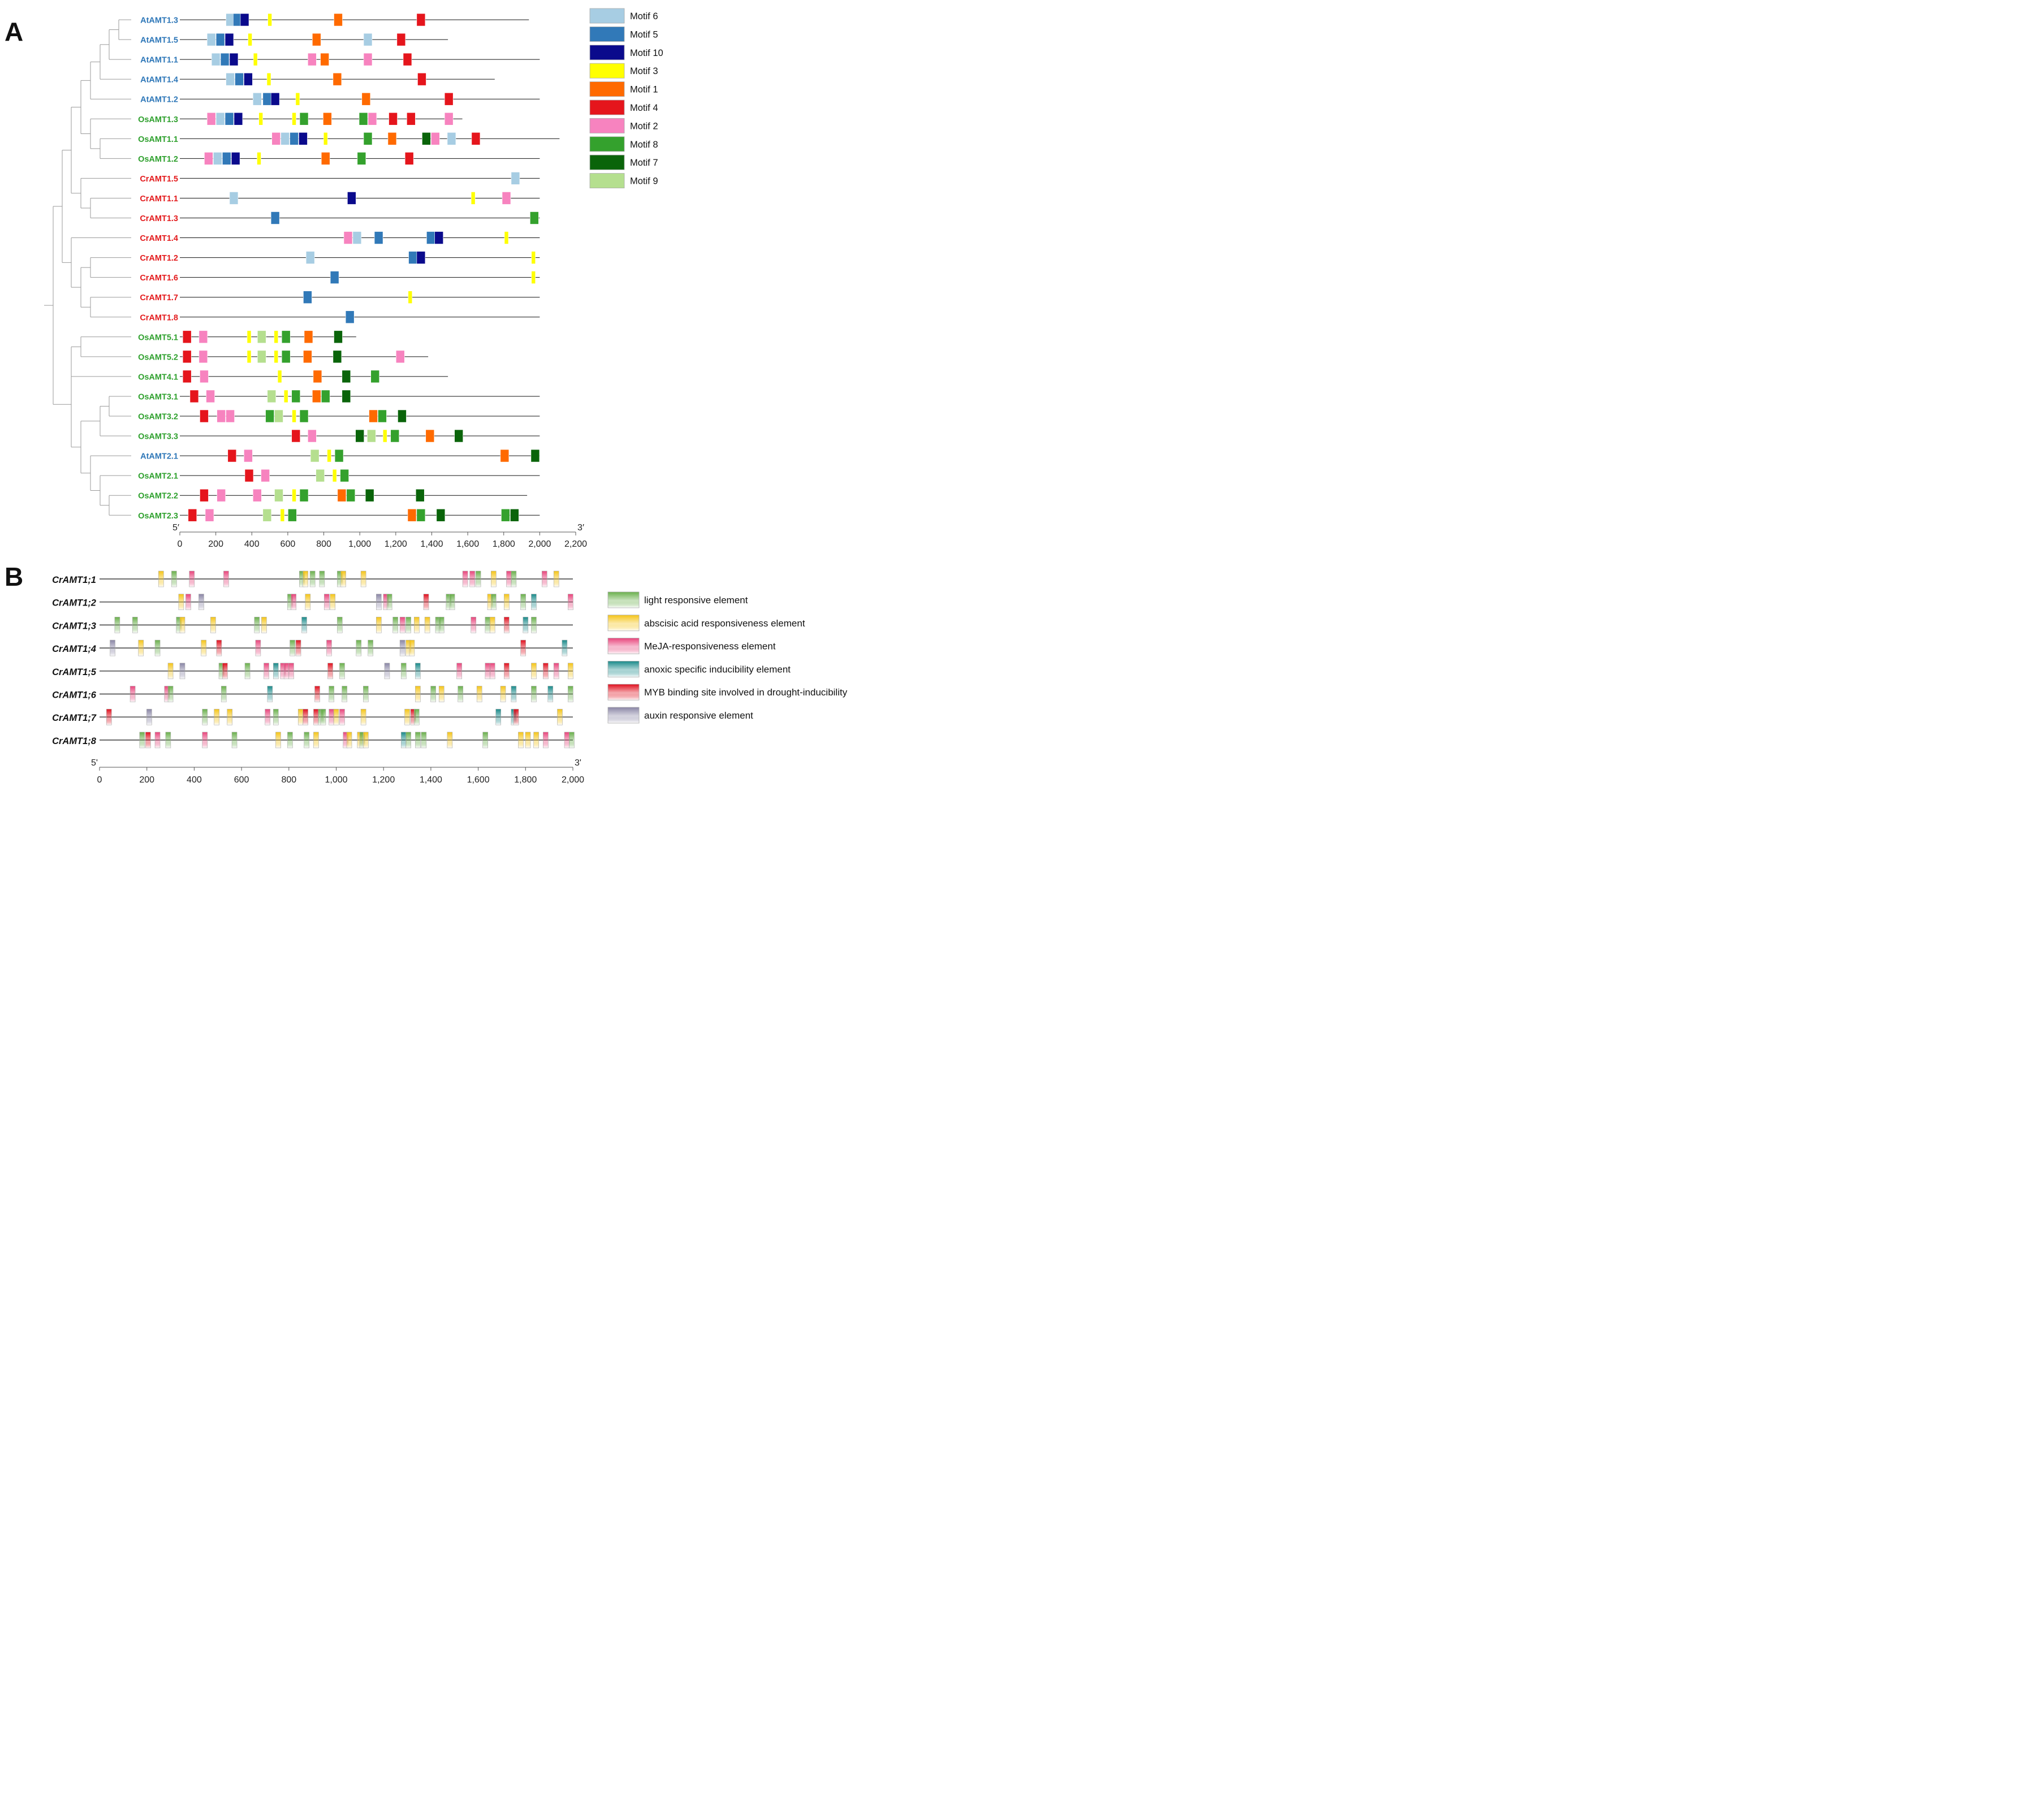 The width and height of the screenshot is (2041, 1820). What do you see at coordinates (159, 100) in the screenshot?
I see `gene-label: AtAMT1.2` at bounding box center [159, 100].